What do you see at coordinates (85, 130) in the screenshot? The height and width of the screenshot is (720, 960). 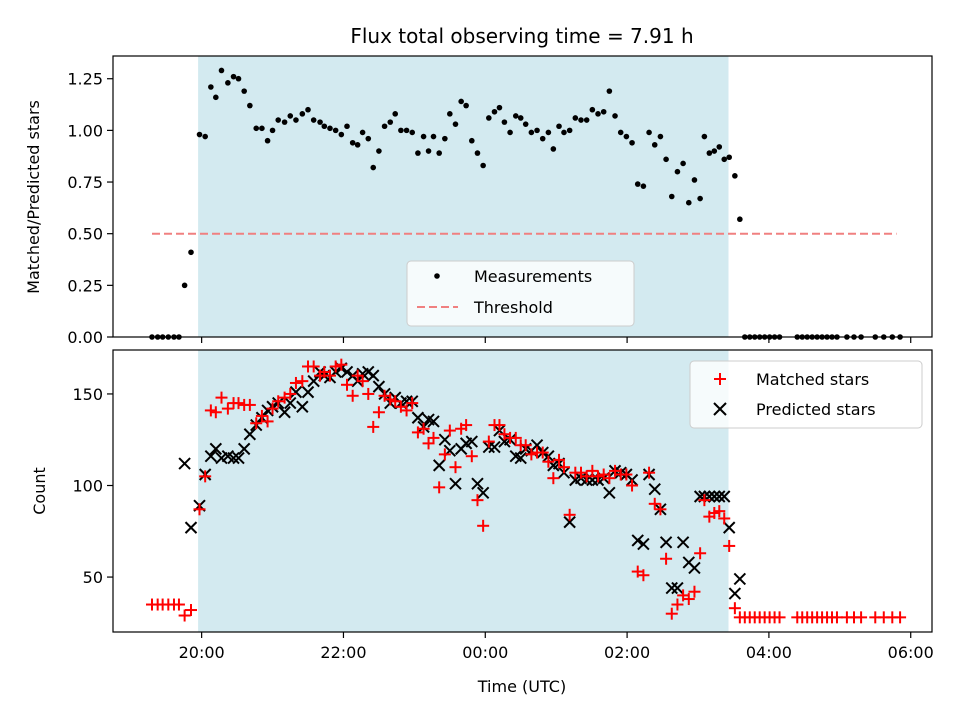 I see `top-y-tick-label: 1.00` at bounding box center [85, 130].